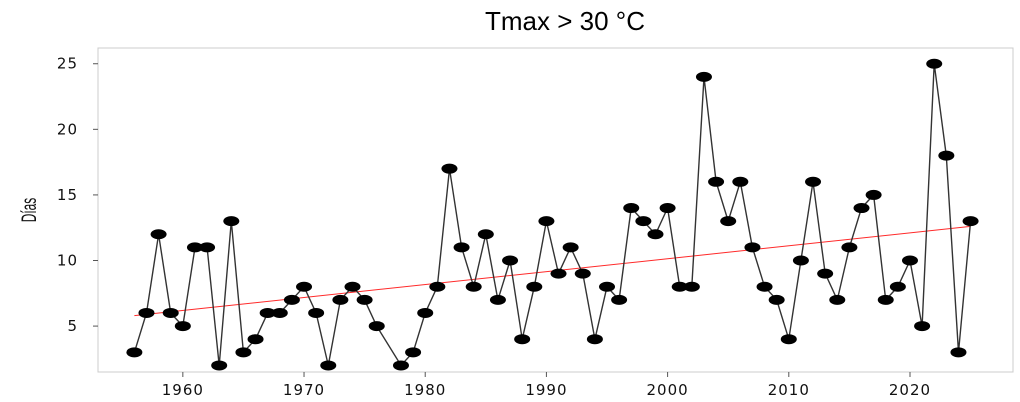 The height and width of the screenshot is (402, 1020). Describe the element at coordinates (304, 390) in the screenshot. I see `x-tick-label: 1970` at that location.